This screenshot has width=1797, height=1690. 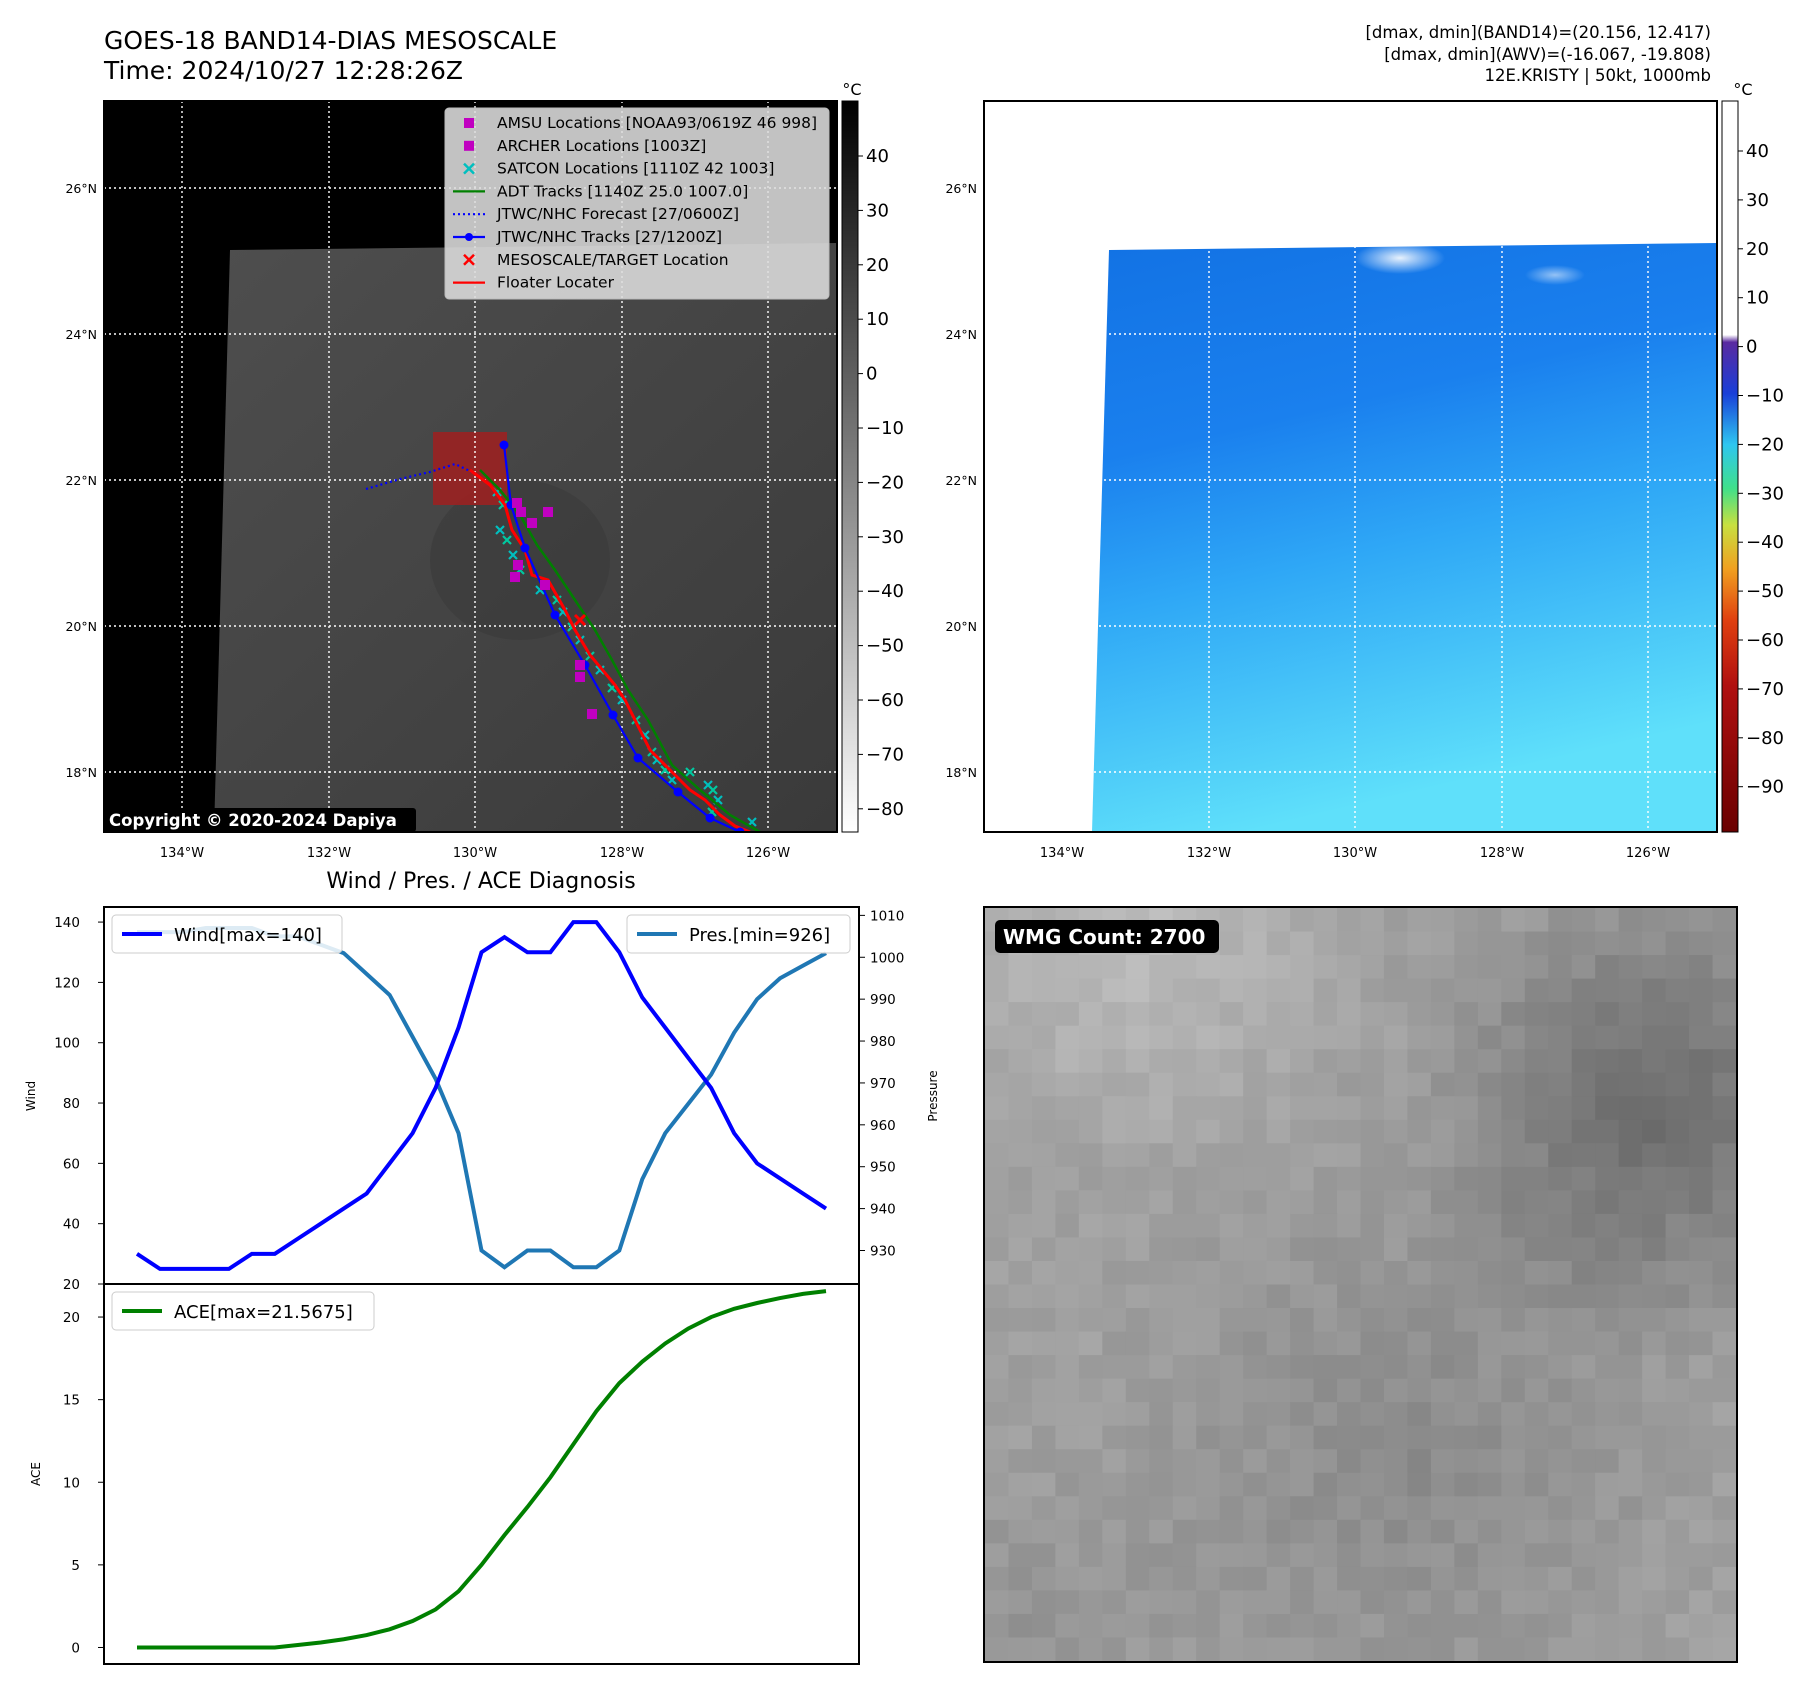 What do you see at coordinates (481, 1095) in the screenshot?
I see `wind-line` at bounding box center [481, 1095].